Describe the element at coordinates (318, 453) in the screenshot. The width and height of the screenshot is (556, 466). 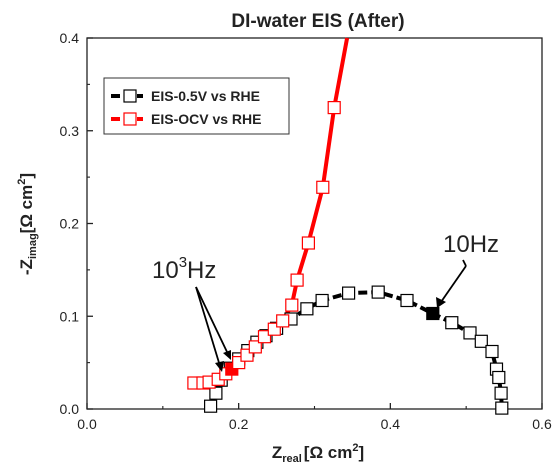
I see `x-axis-label: Zreal [Ω cm2]` at that location.